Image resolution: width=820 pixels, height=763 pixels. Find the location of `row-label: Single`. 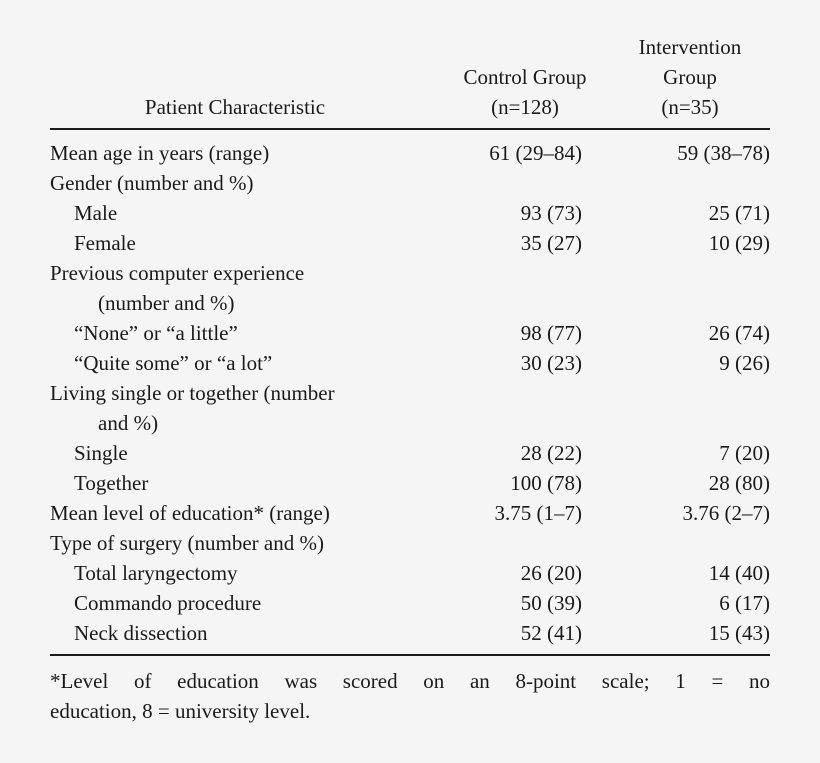

row-label: Single is located at coordinates (101, 453).